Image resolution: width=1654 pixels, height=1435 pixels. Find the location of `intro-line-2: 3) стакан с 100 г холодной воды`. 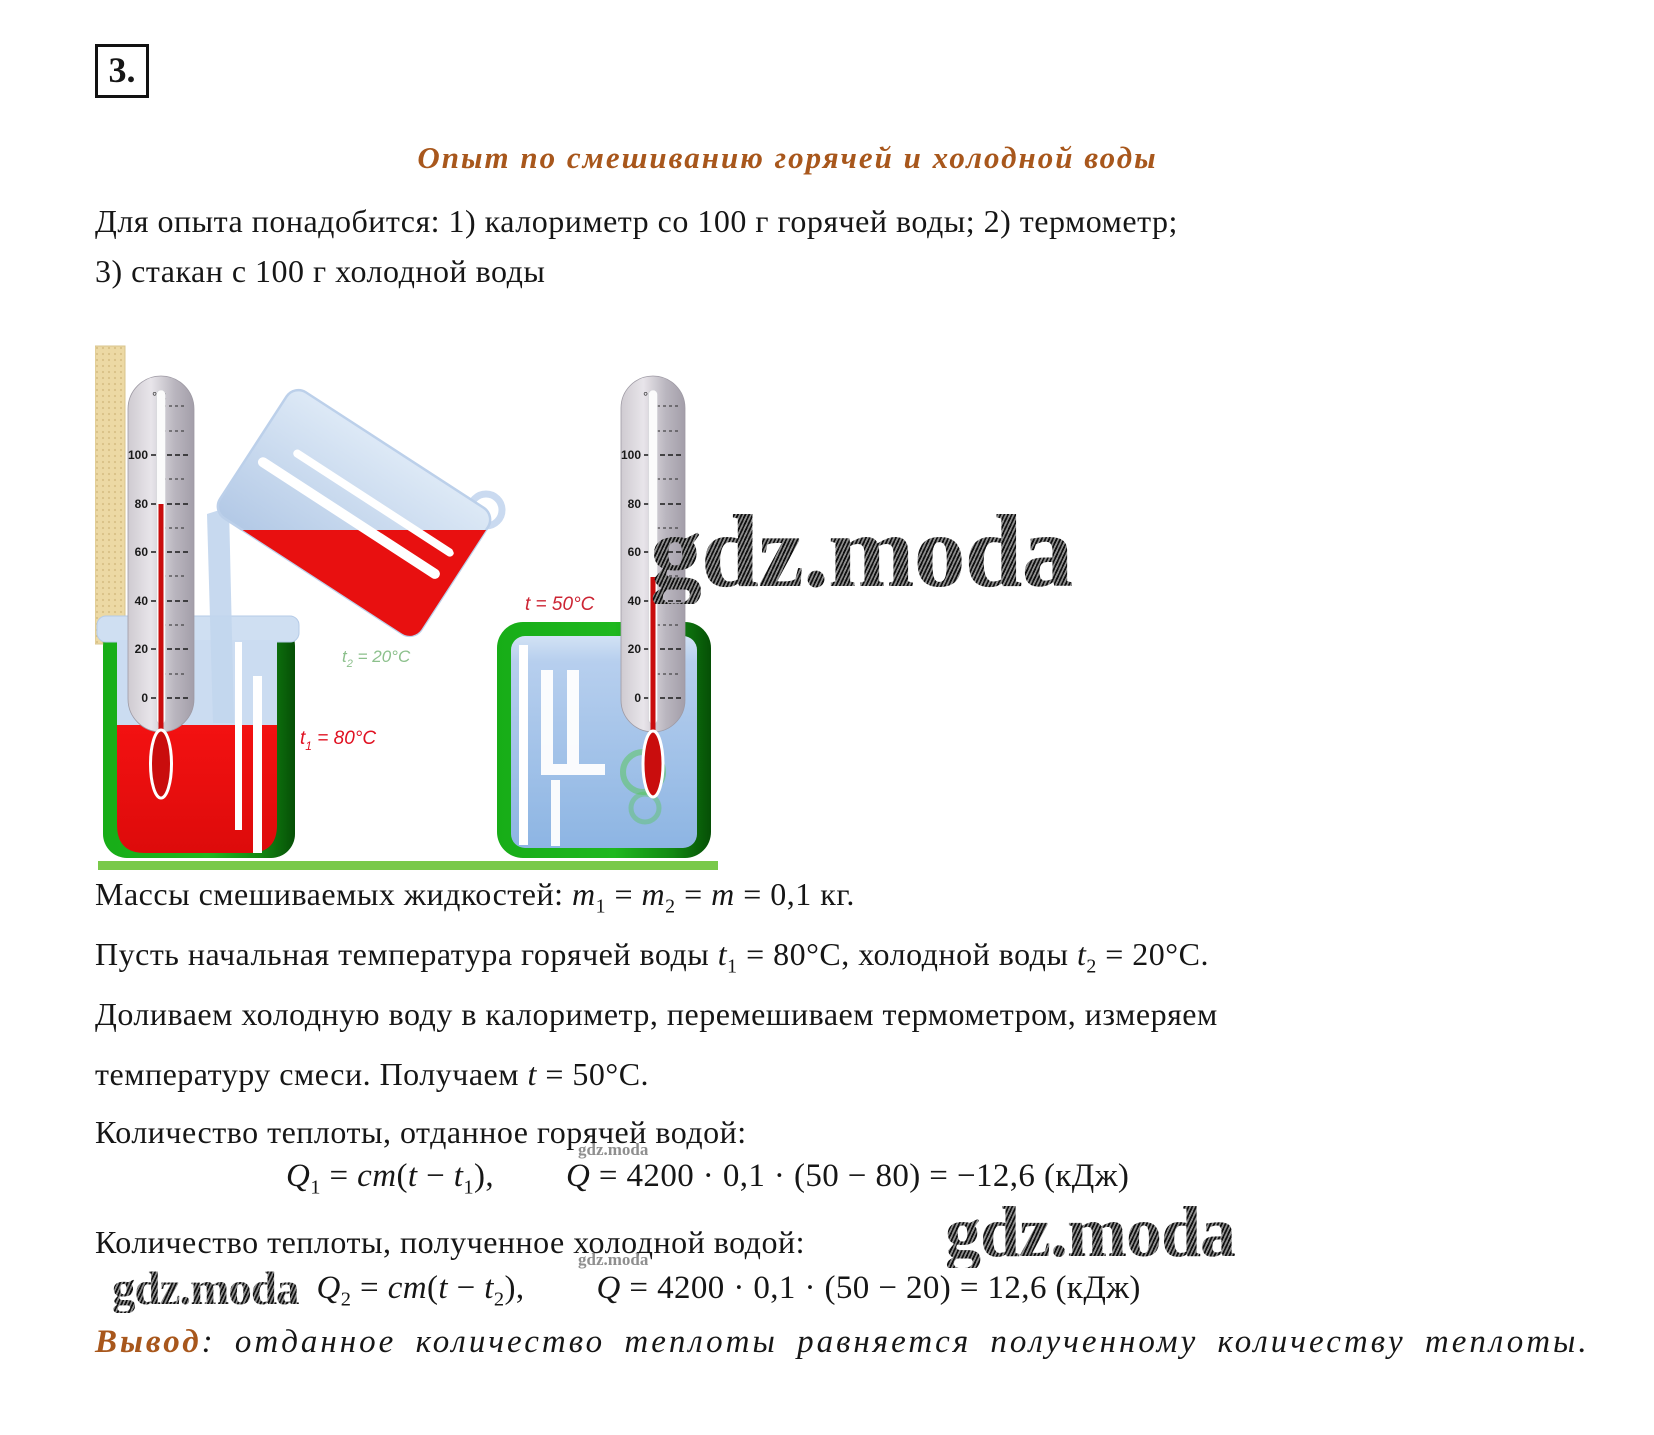

intro-line-2: 3) стакан с 100 г холодной воды is located at coordinates (320, 271).